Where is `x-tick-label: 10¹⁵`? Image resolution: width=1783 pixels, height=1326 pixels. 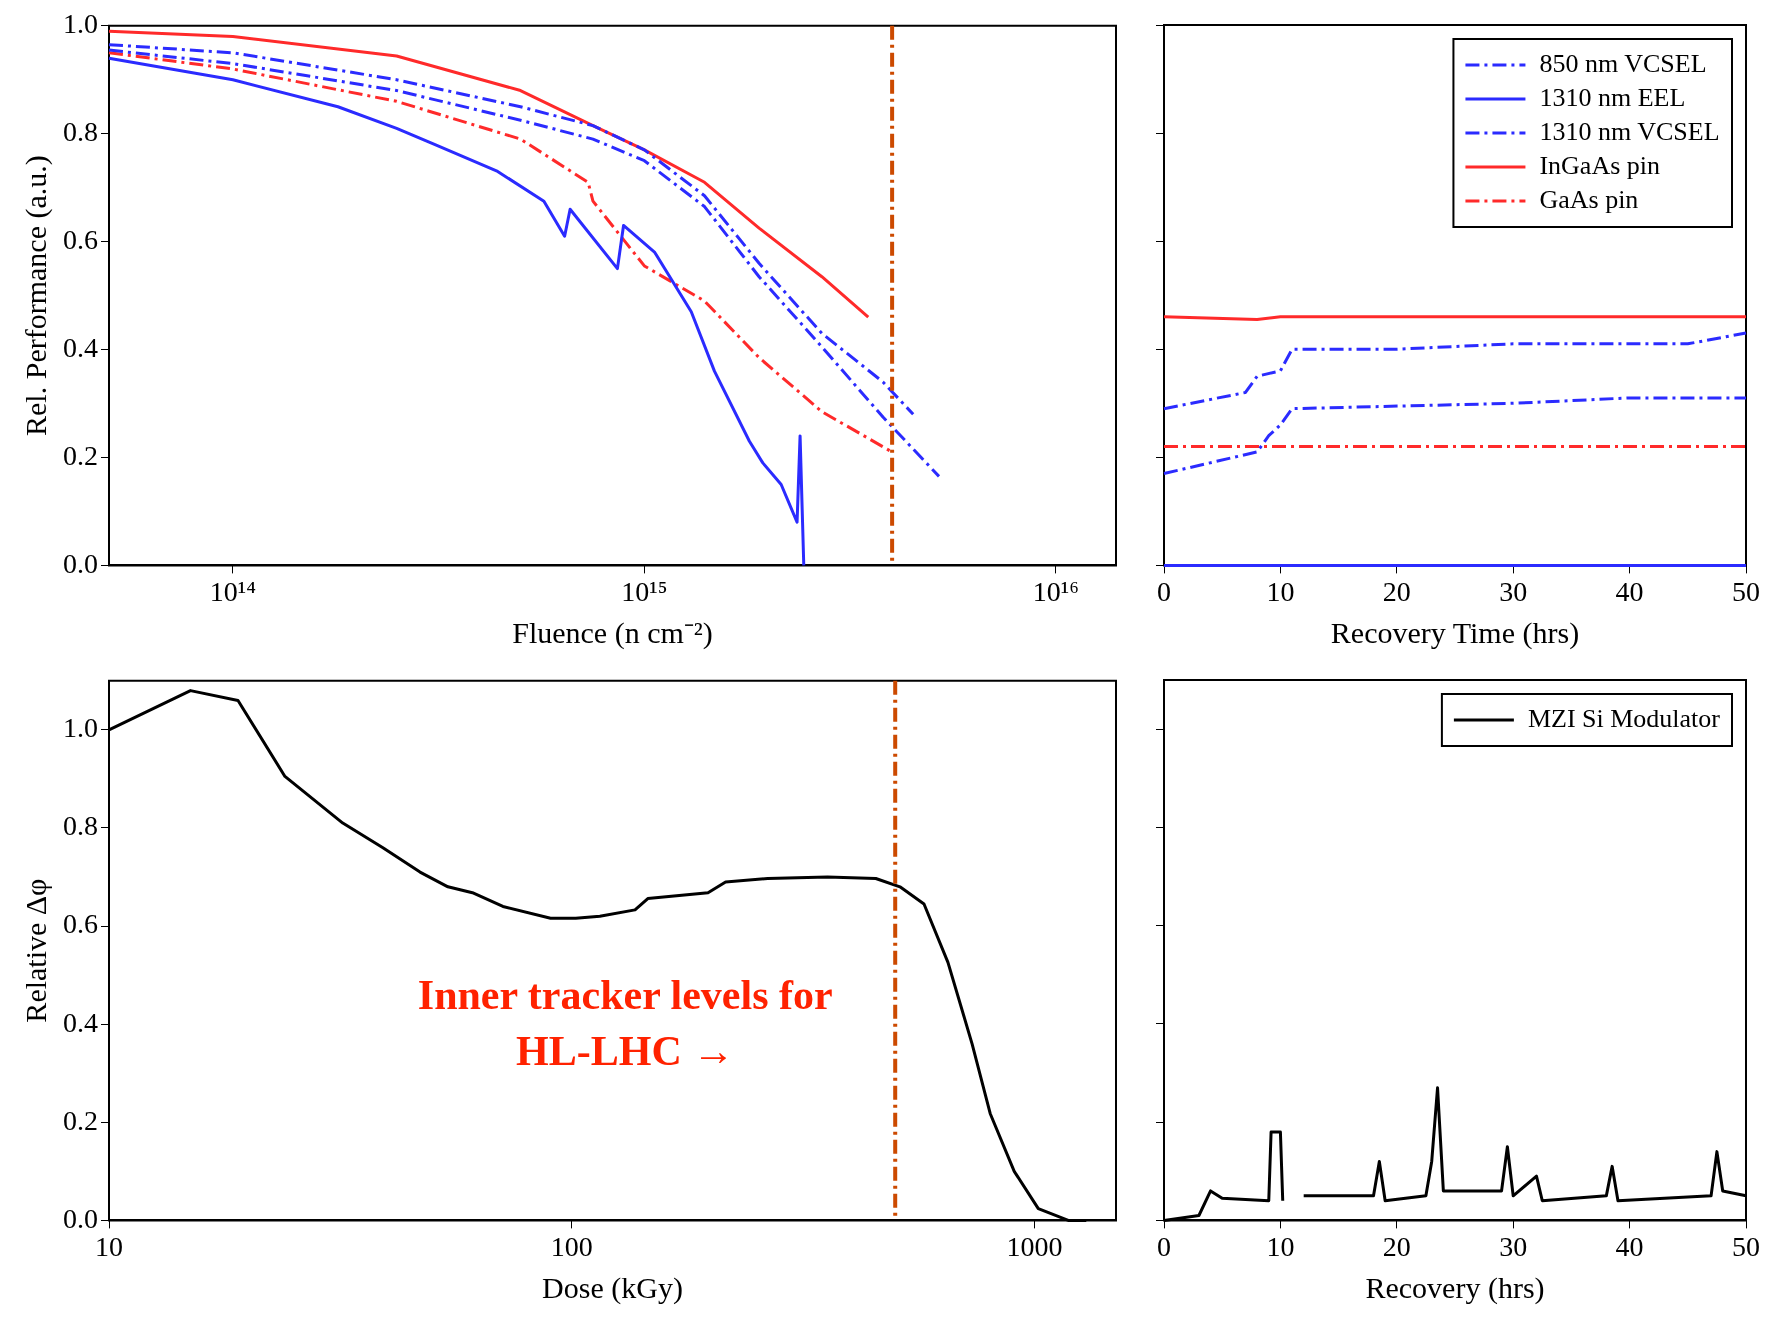
x-tick-label: 10¹⁵ is located at coordinates (644, 591).